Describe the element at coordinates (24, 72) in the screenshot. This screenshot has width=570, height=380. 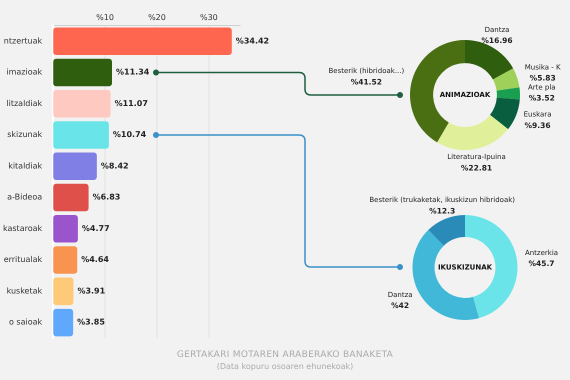
I see `y-tick-label: imazioak` at that location.